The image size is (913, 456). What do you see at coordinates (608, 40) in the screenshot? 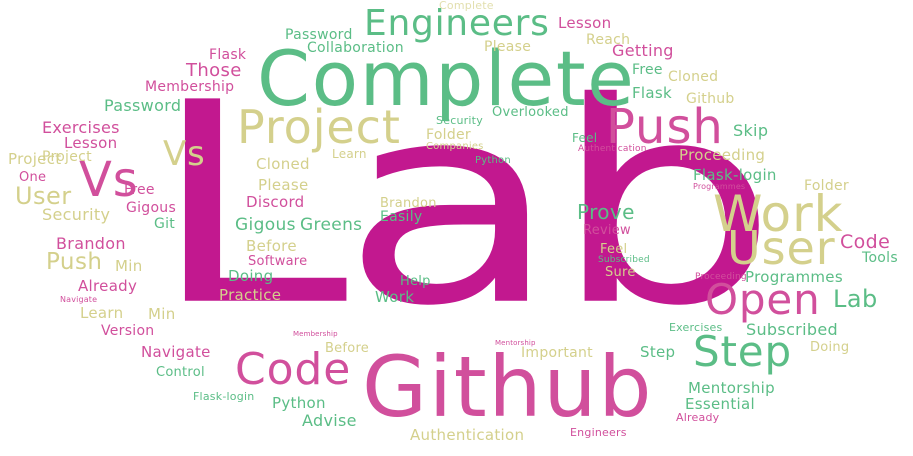
I see `word: Reach` at bounding box center [608, 40].